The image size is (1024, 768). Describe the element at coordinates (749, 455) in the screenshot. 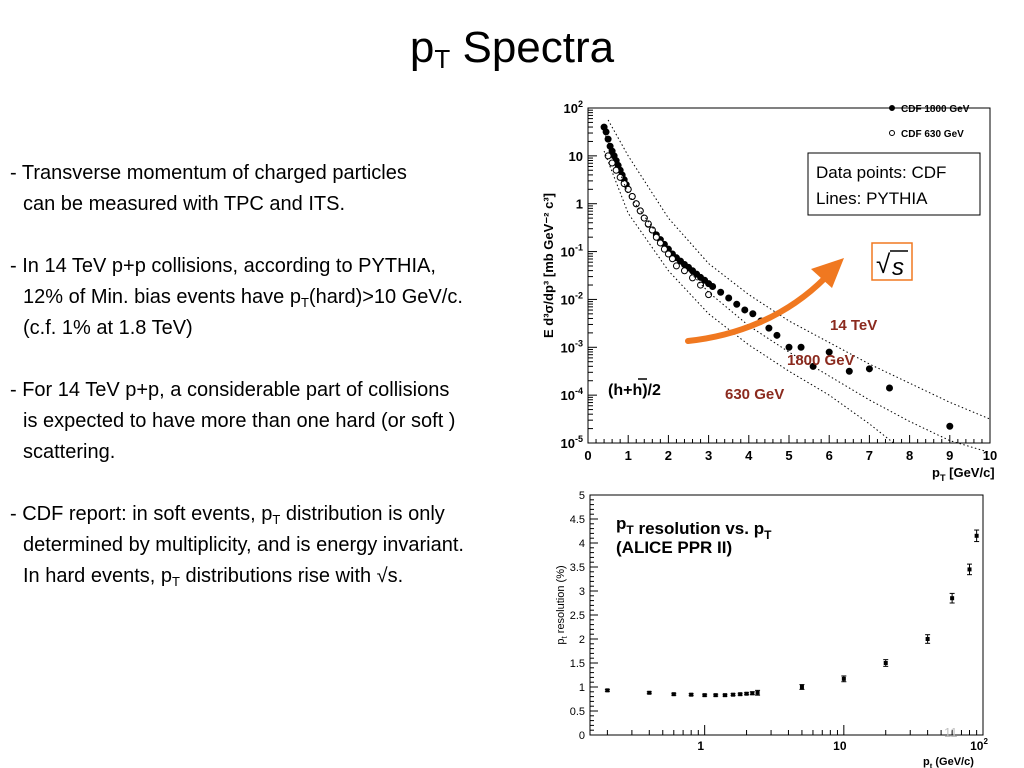

I see `x-tick-label: 4` at that location.